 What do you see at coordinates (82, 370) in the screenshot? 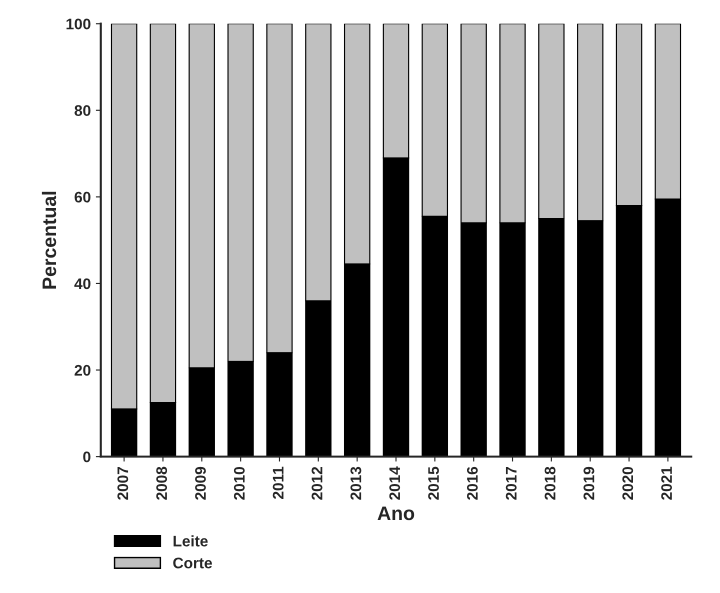
I see `y-tick-label: 20` at bounding box center [82, 370].